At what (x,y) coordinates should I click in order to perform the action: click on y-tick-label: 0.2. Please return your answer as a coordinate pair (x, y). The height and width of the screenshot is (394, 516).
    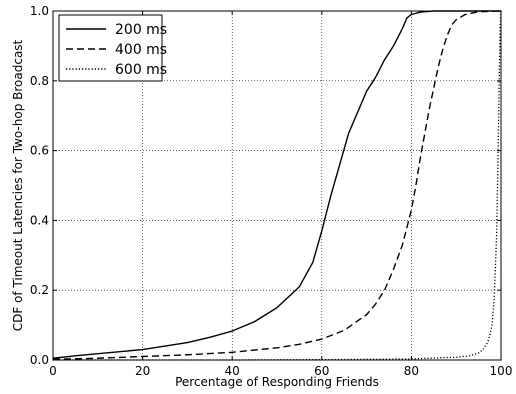
    Looking at the image, I should click on (39, 290).